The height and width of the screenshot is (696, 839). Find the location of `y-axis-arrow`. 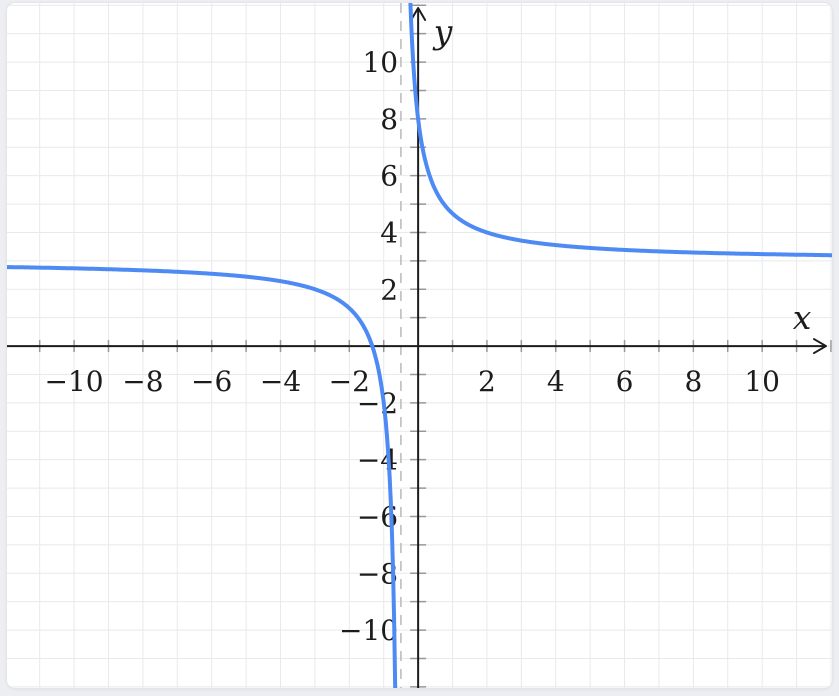

y-axis-arrow is located at coordinates (418, 14).